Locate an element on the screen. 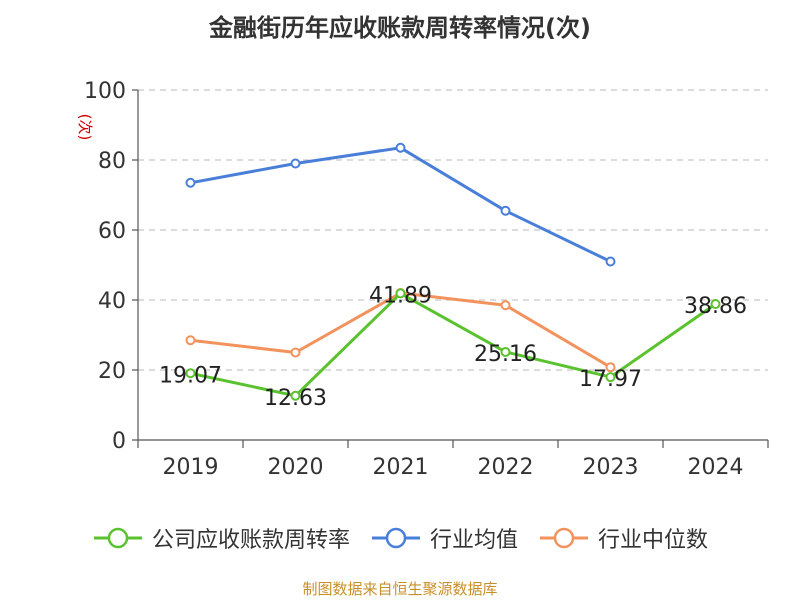  y-axis-label: (次) is located at coordinates (85, 127).